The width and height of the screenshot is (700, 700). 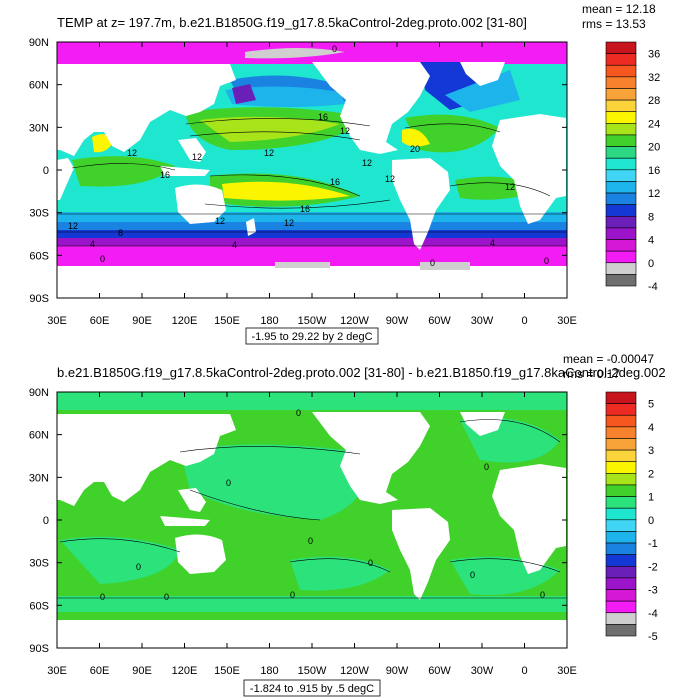 What do you see at coordinates (227, 671) in the screenshot?
I see `x-tick-label: 150E` at bounding box center [227, 671].